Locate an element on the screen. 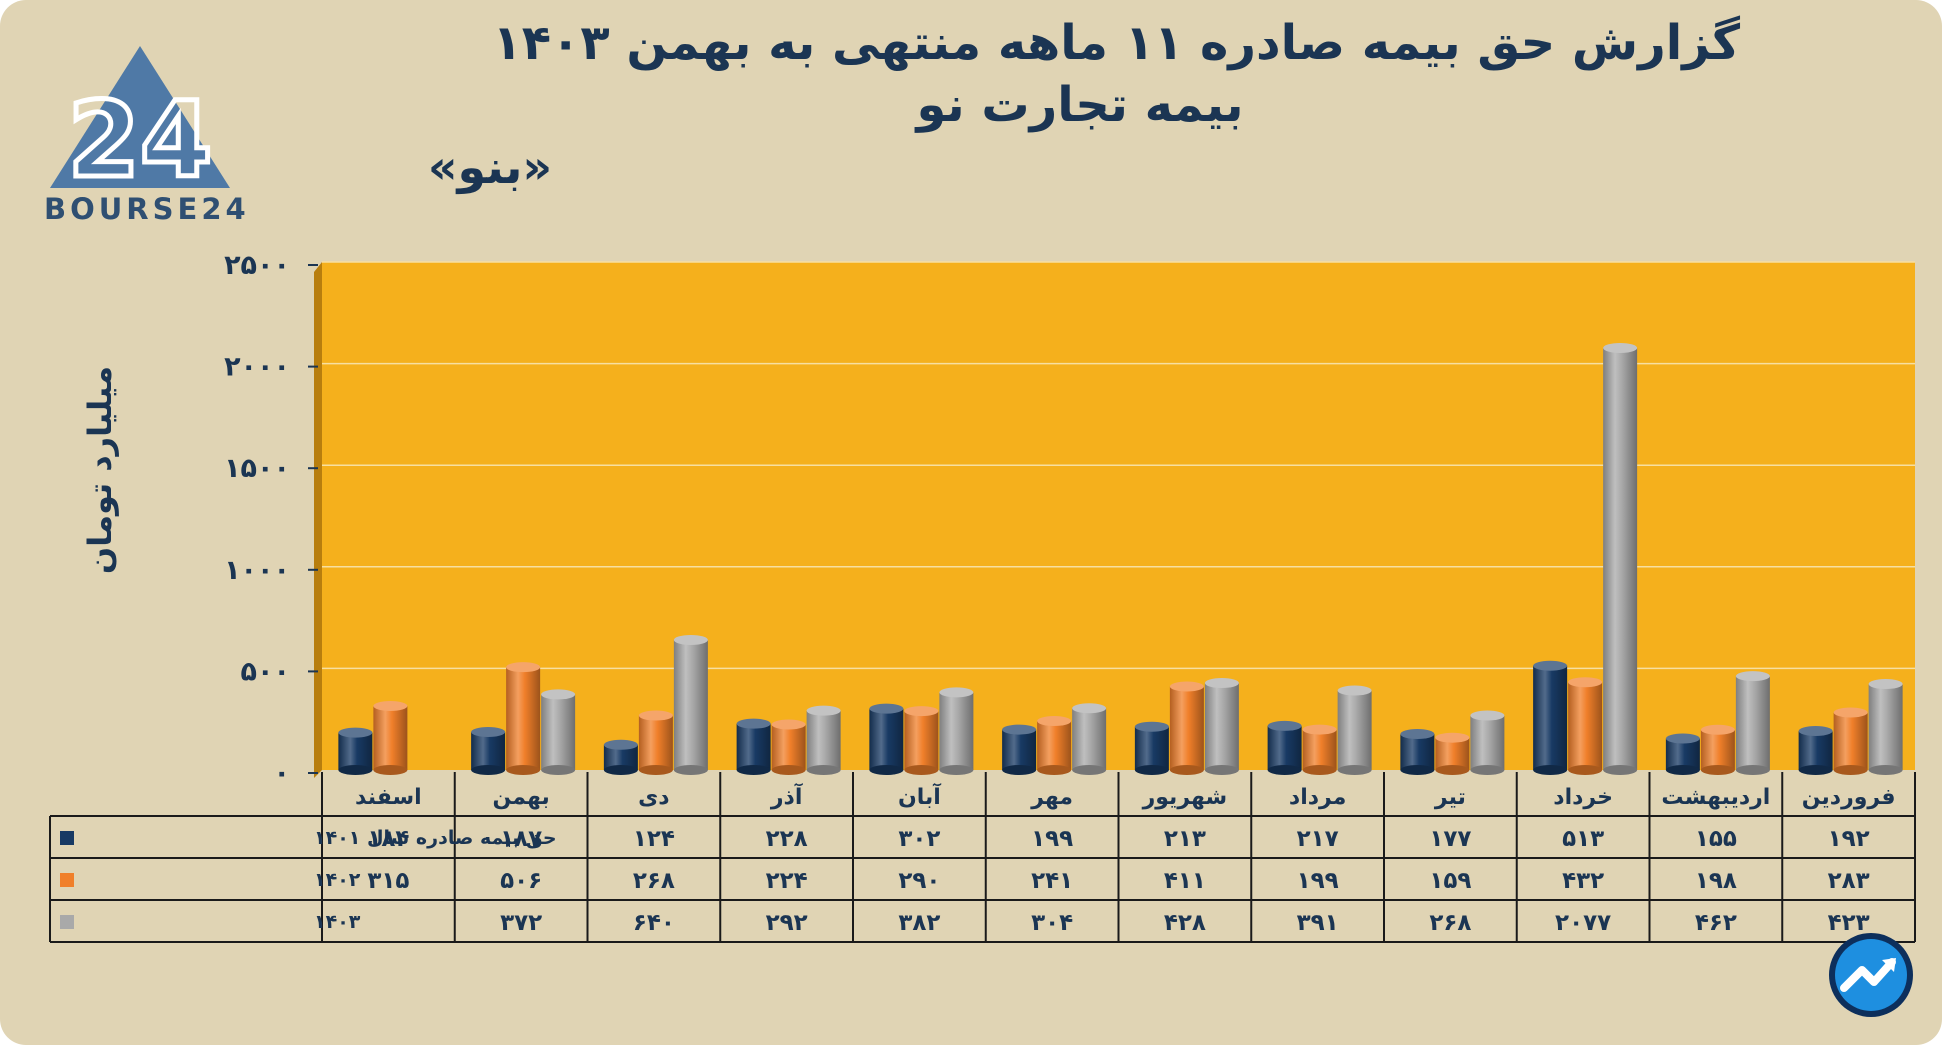 The image size is (1942, 1045). data-label: ۳۷۲ is located at coordinates (521, 923).